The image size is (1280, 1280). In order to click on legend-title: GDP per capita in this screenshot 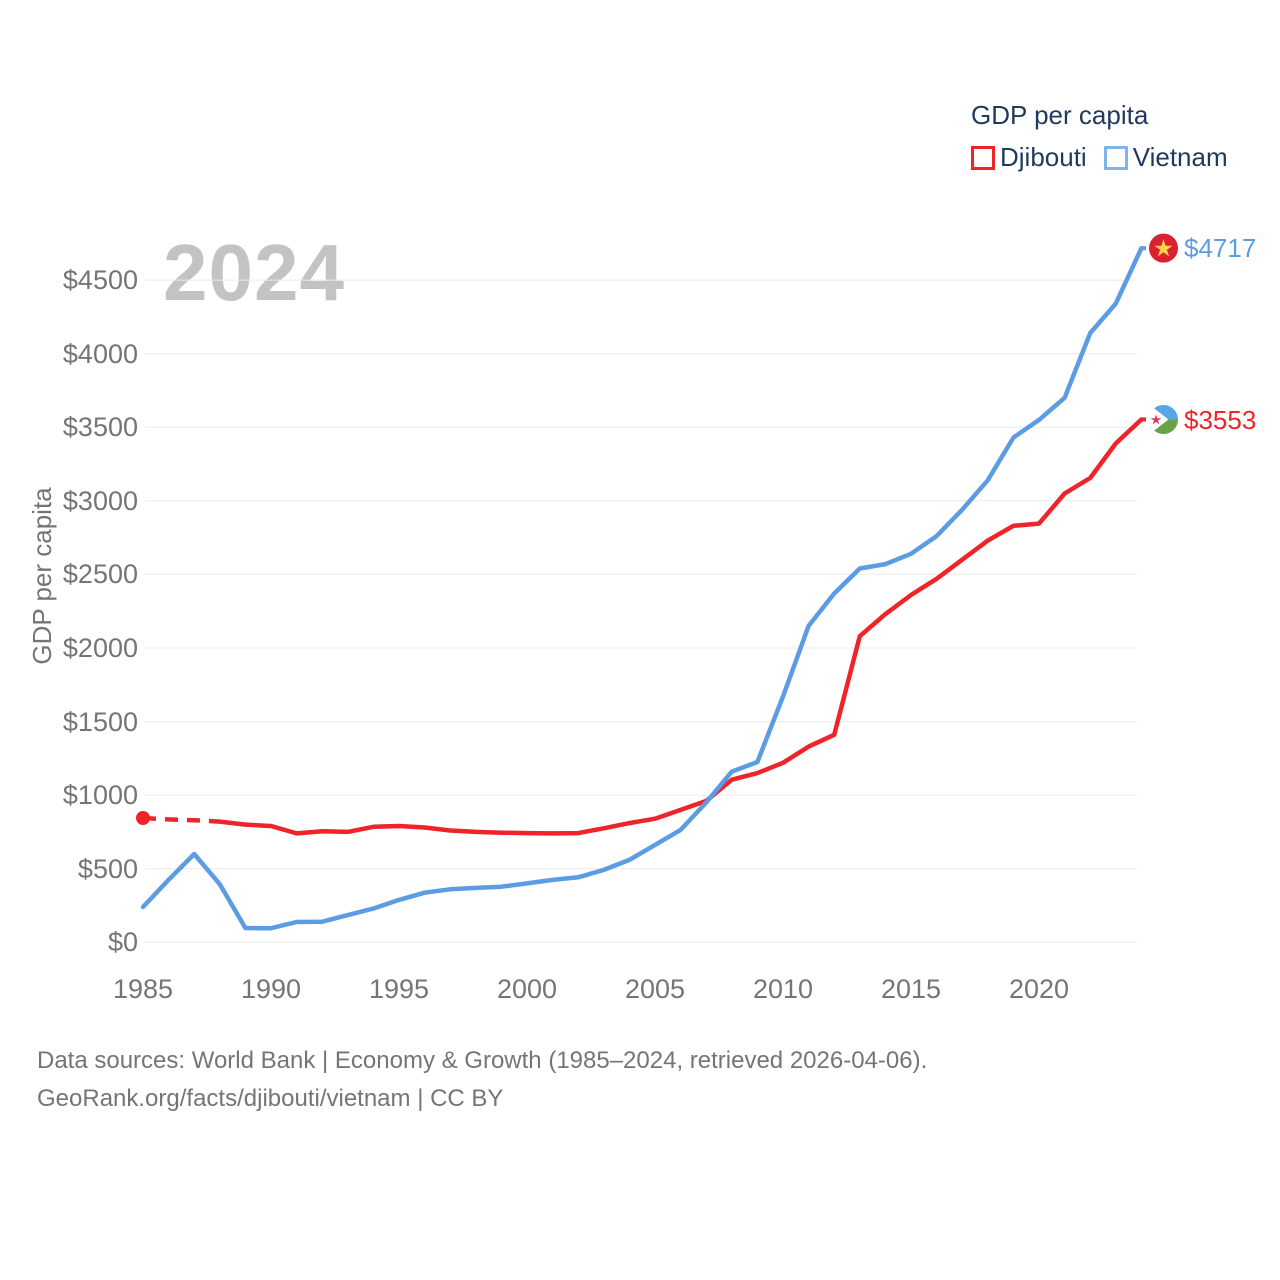, I will do `click(1060, 115)`.